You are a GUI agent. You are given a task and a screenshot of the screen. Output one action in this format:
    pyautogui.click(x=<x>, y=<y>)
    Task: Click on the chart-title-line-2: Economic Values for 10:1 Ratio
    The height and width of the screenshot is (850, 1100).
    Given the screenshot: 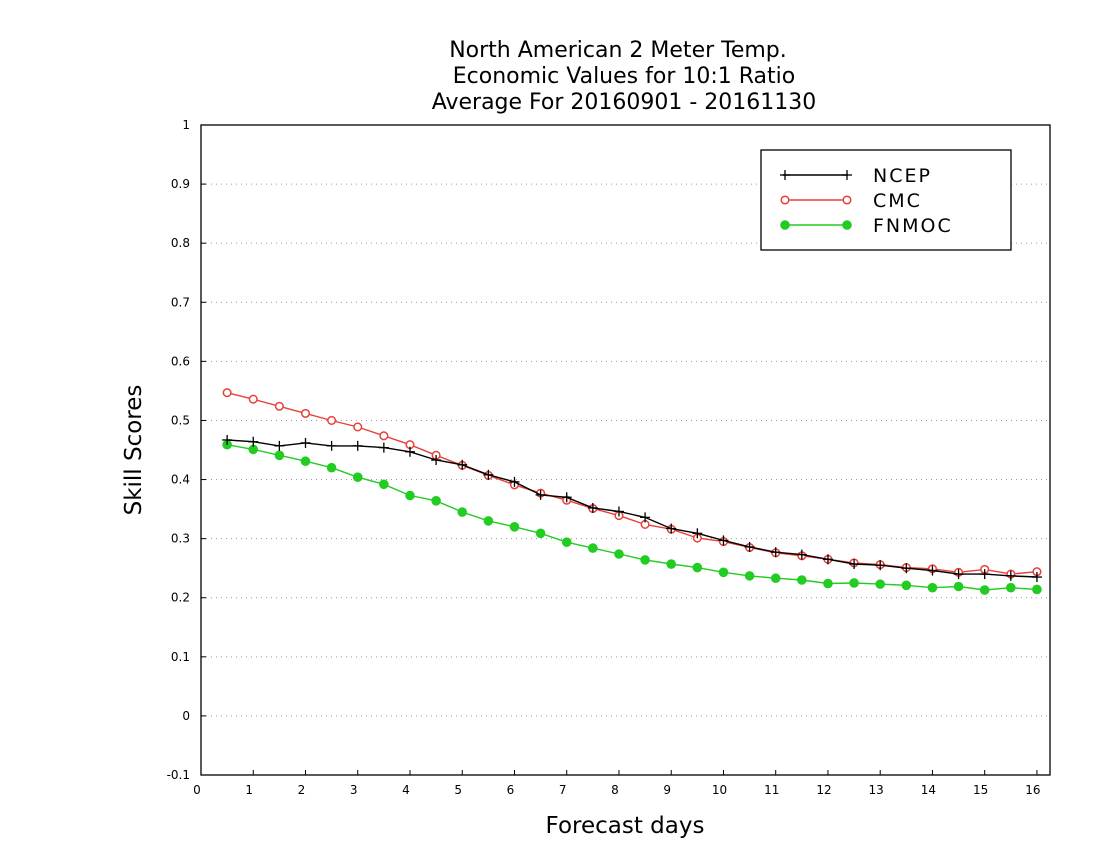 What is the action you would take?
    pyautogui.click(x=624, y=76)
    